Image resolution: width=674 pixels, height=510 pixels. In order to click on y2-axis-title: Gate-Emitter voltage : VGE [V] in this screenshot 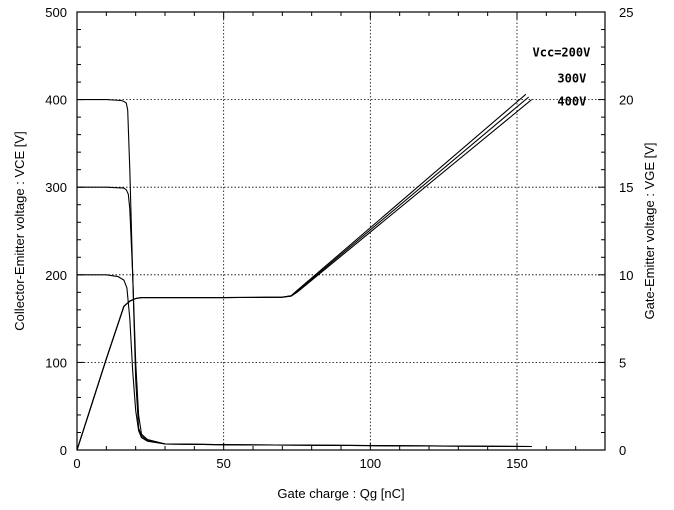, I will do `click(649, 230)`.